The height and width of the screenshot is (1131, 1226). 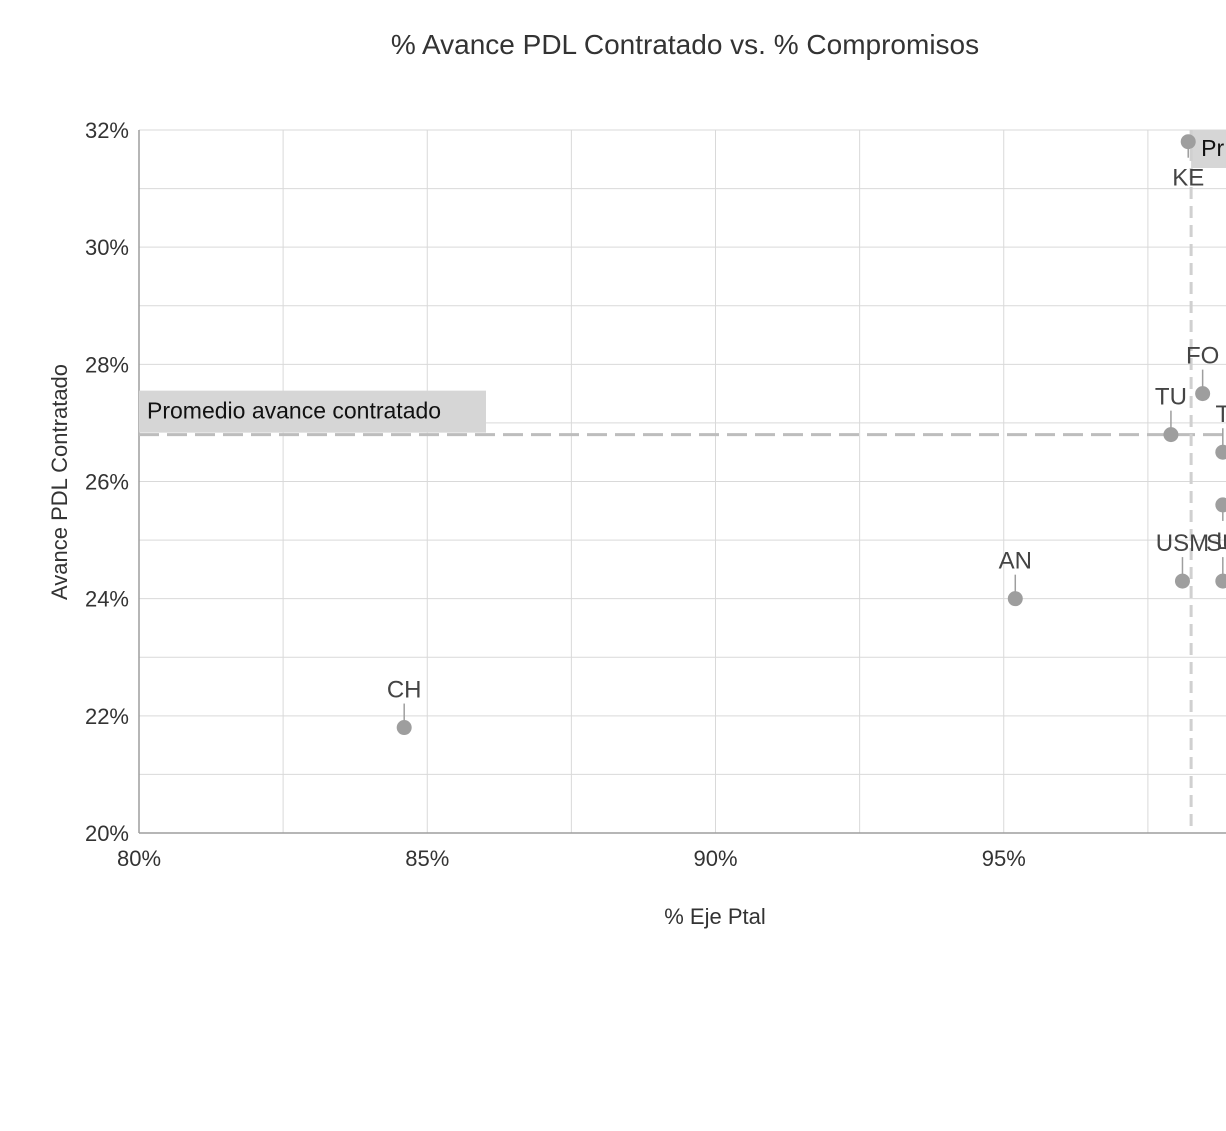 What do you see at coordinates (1004, 858) in the screenshot?
I see `x-tick-label: 95%` at bounding box center [1004, 858].